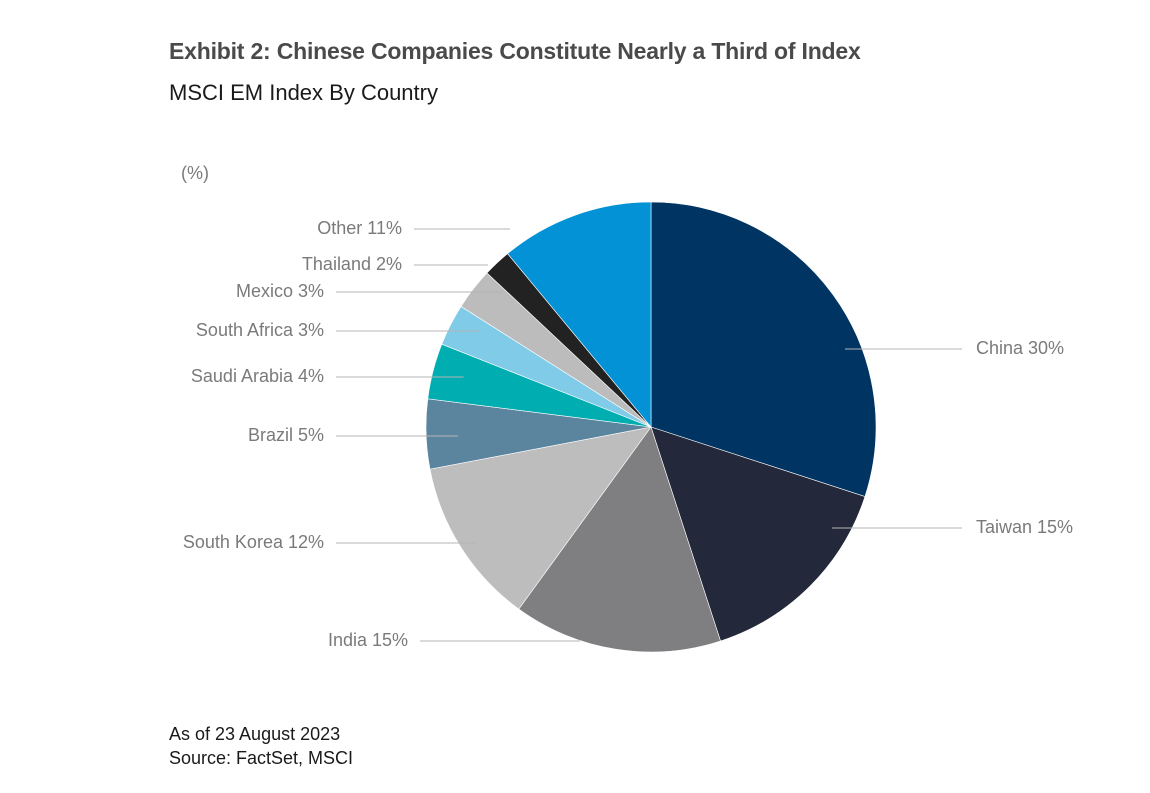  What do you see at coordinates (758, 534) in the screenshot?
I see `pie-slice-taiwan` at bounding box center [758, 534].